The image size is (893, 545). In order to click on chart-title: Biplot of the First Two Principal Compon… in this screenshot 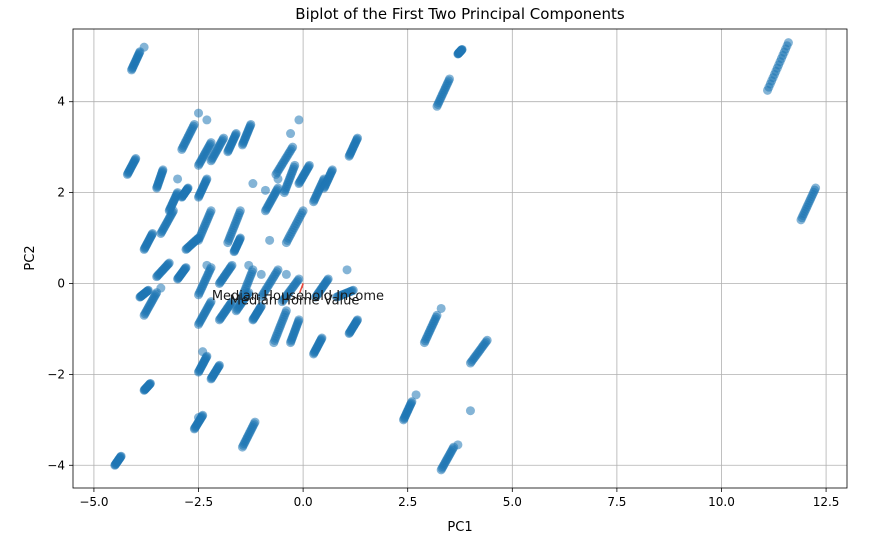, I will do `click(460, 14)`.